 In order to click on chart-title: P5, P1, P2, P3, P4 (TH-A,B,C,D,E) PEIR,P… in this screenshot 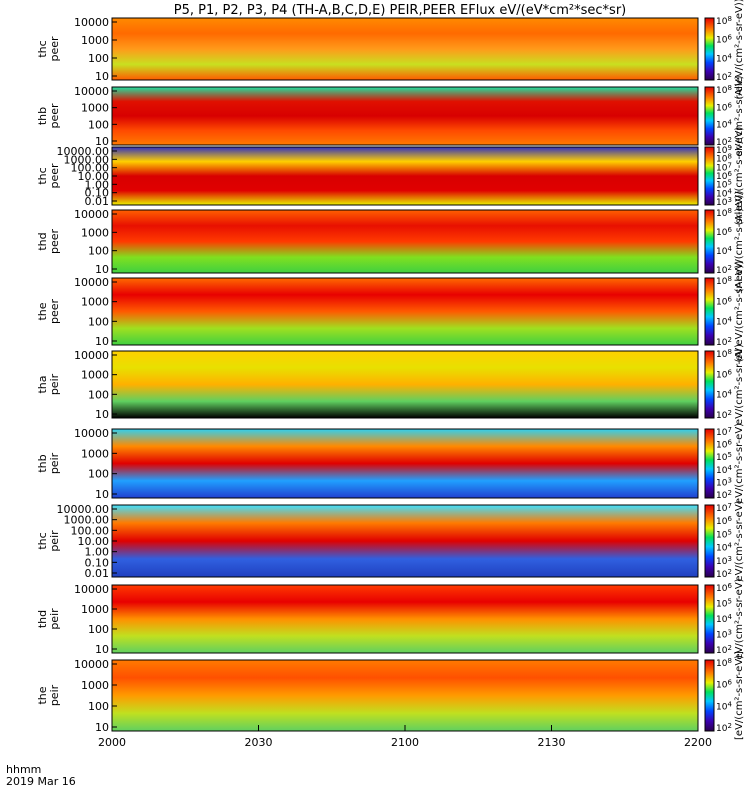, I will do `click(400, 10)`.